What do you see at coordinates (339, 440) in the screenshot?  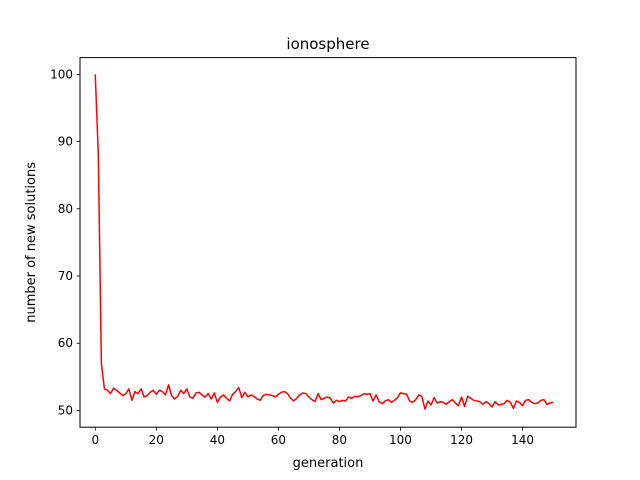 I see `x-tick-label: 80` at bounding box center [339, 440].